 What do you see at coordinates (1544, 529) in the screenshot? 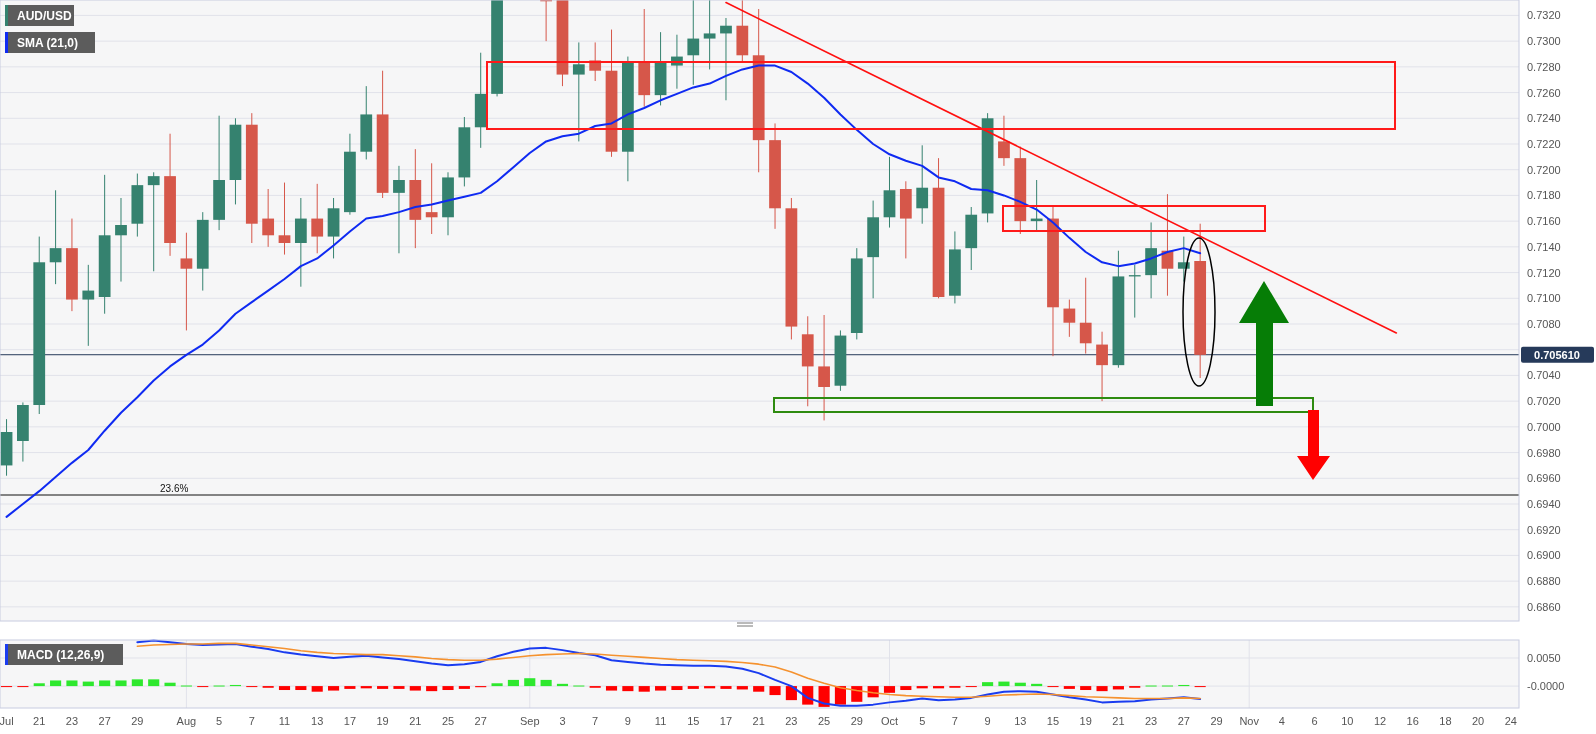
I see `y-tick-label: 0.6920` at bounding box center [1544, 529].